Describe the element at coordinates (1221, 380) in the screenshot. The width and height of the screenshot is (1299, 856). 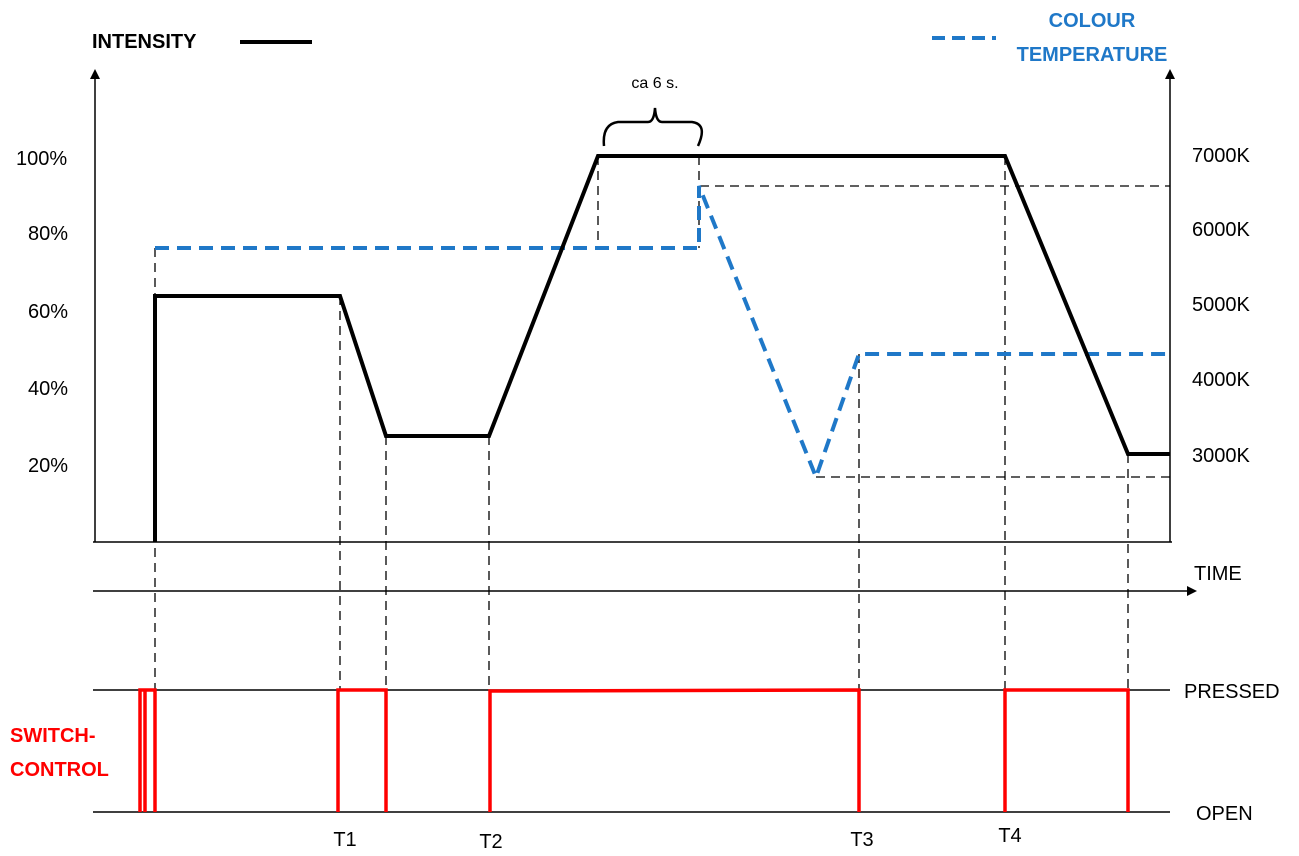
I see `right-tick-4000k: 4000K` at that location.